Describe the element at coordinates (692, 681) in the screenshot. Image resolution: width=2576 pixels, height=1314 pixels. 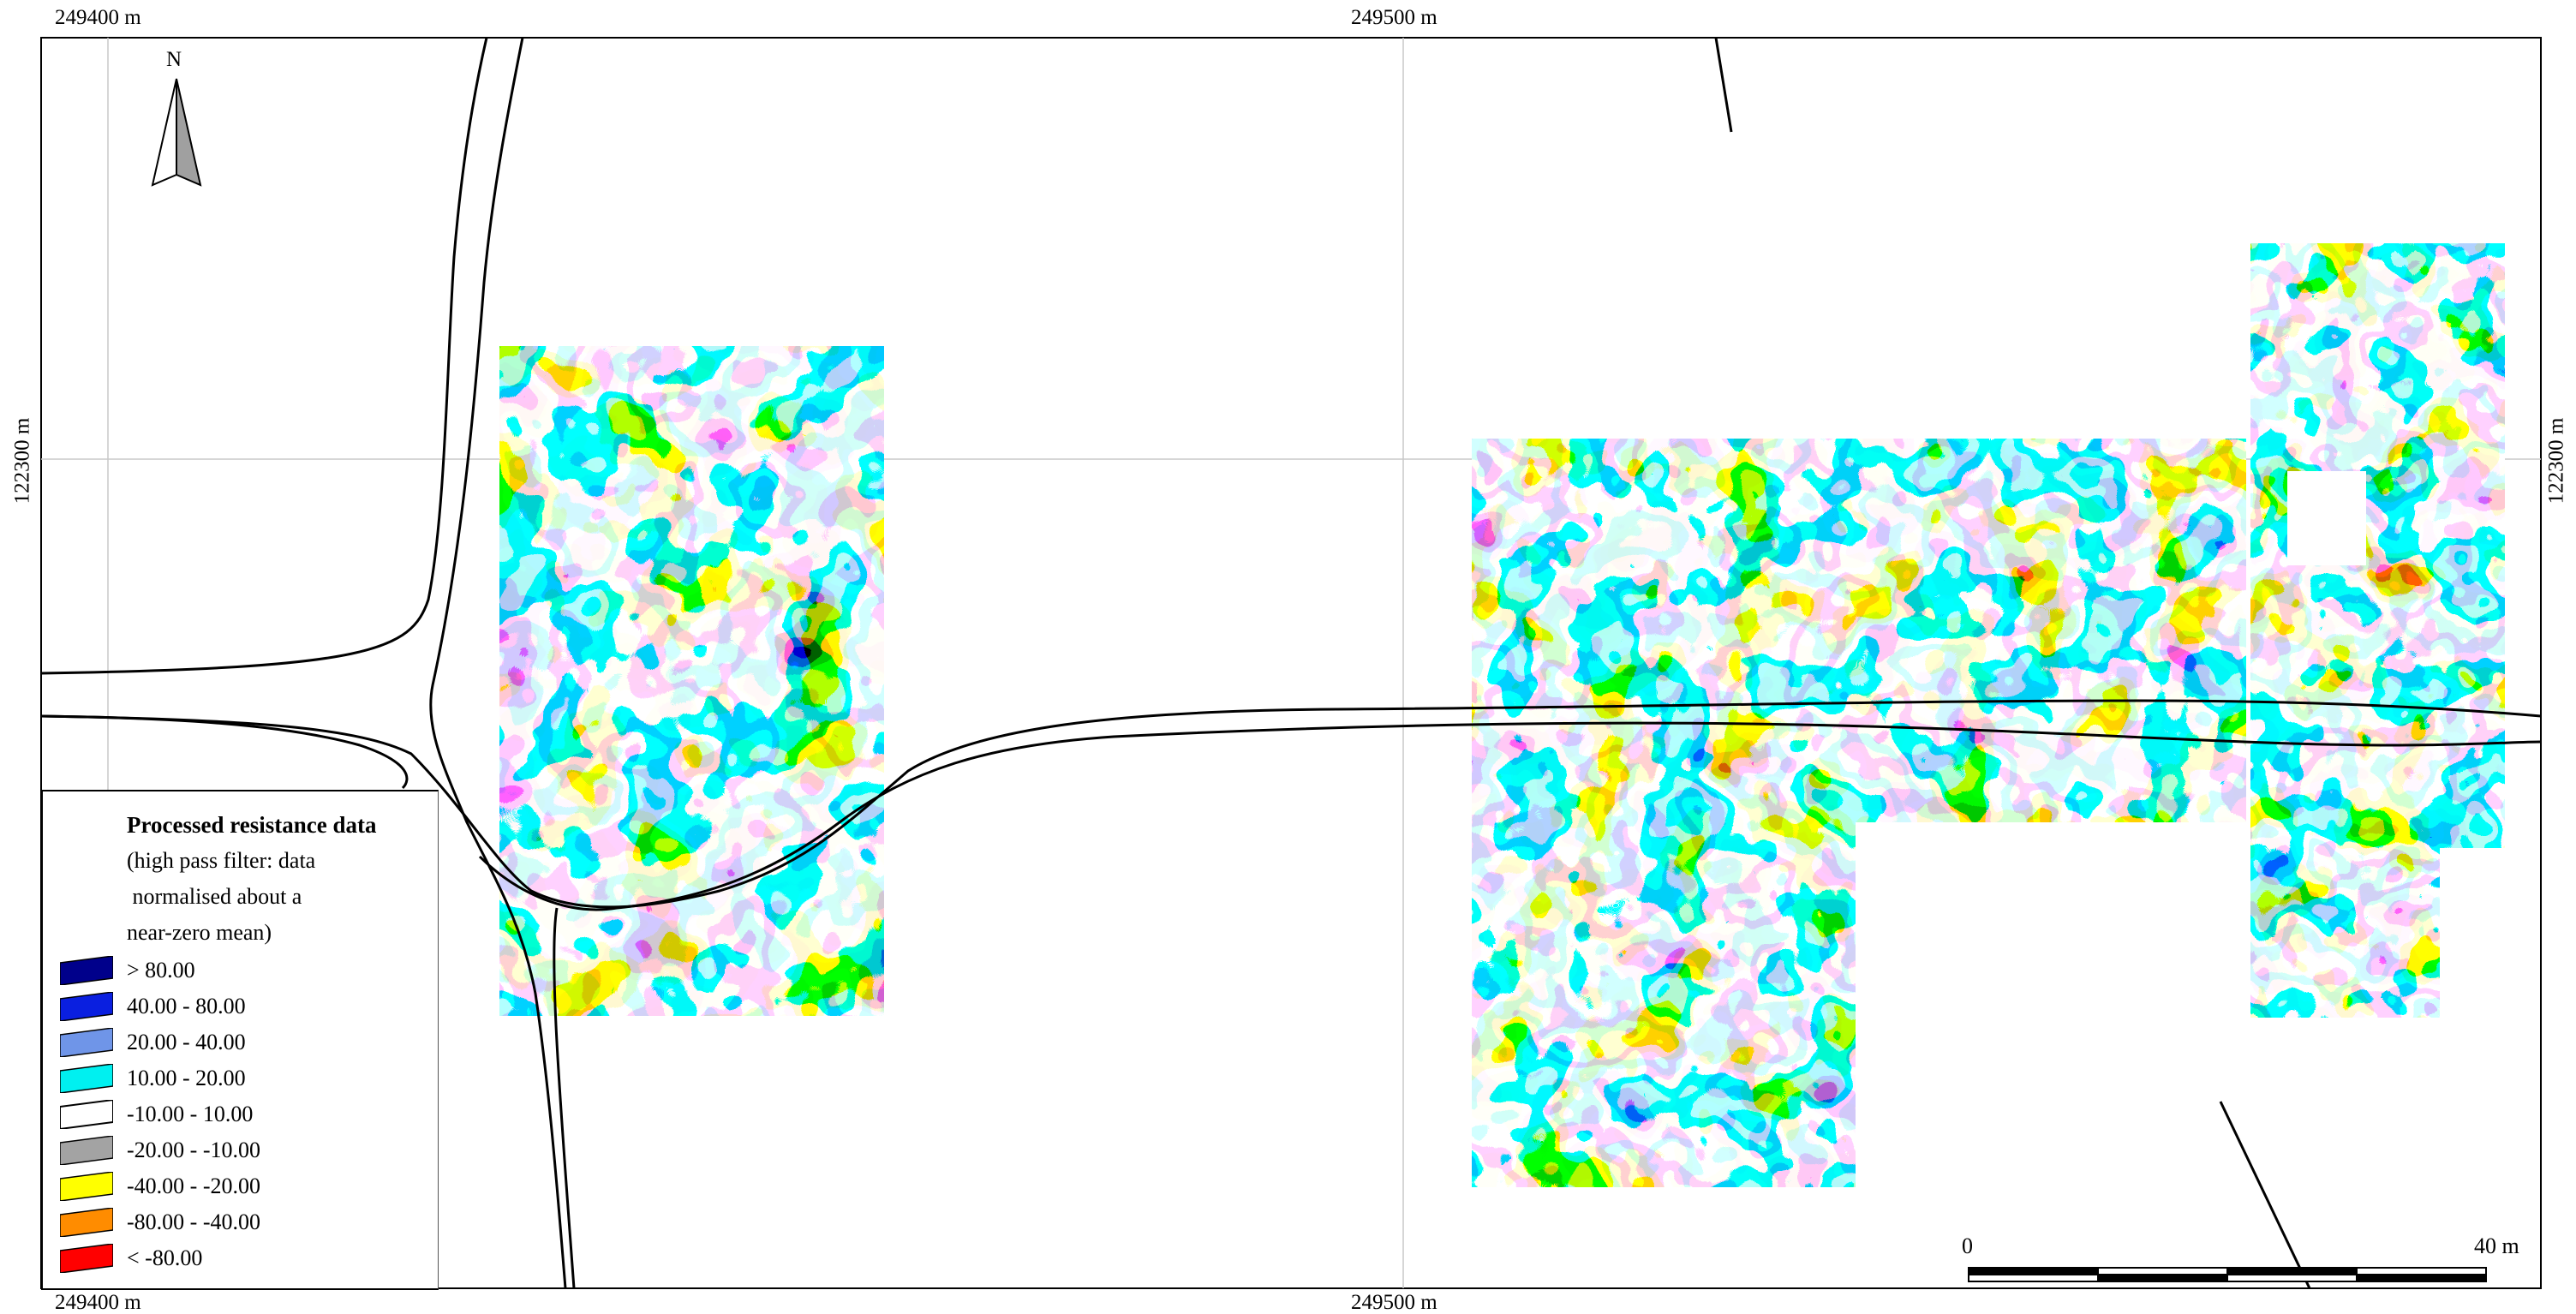
I see `survey-area-west` at that location.